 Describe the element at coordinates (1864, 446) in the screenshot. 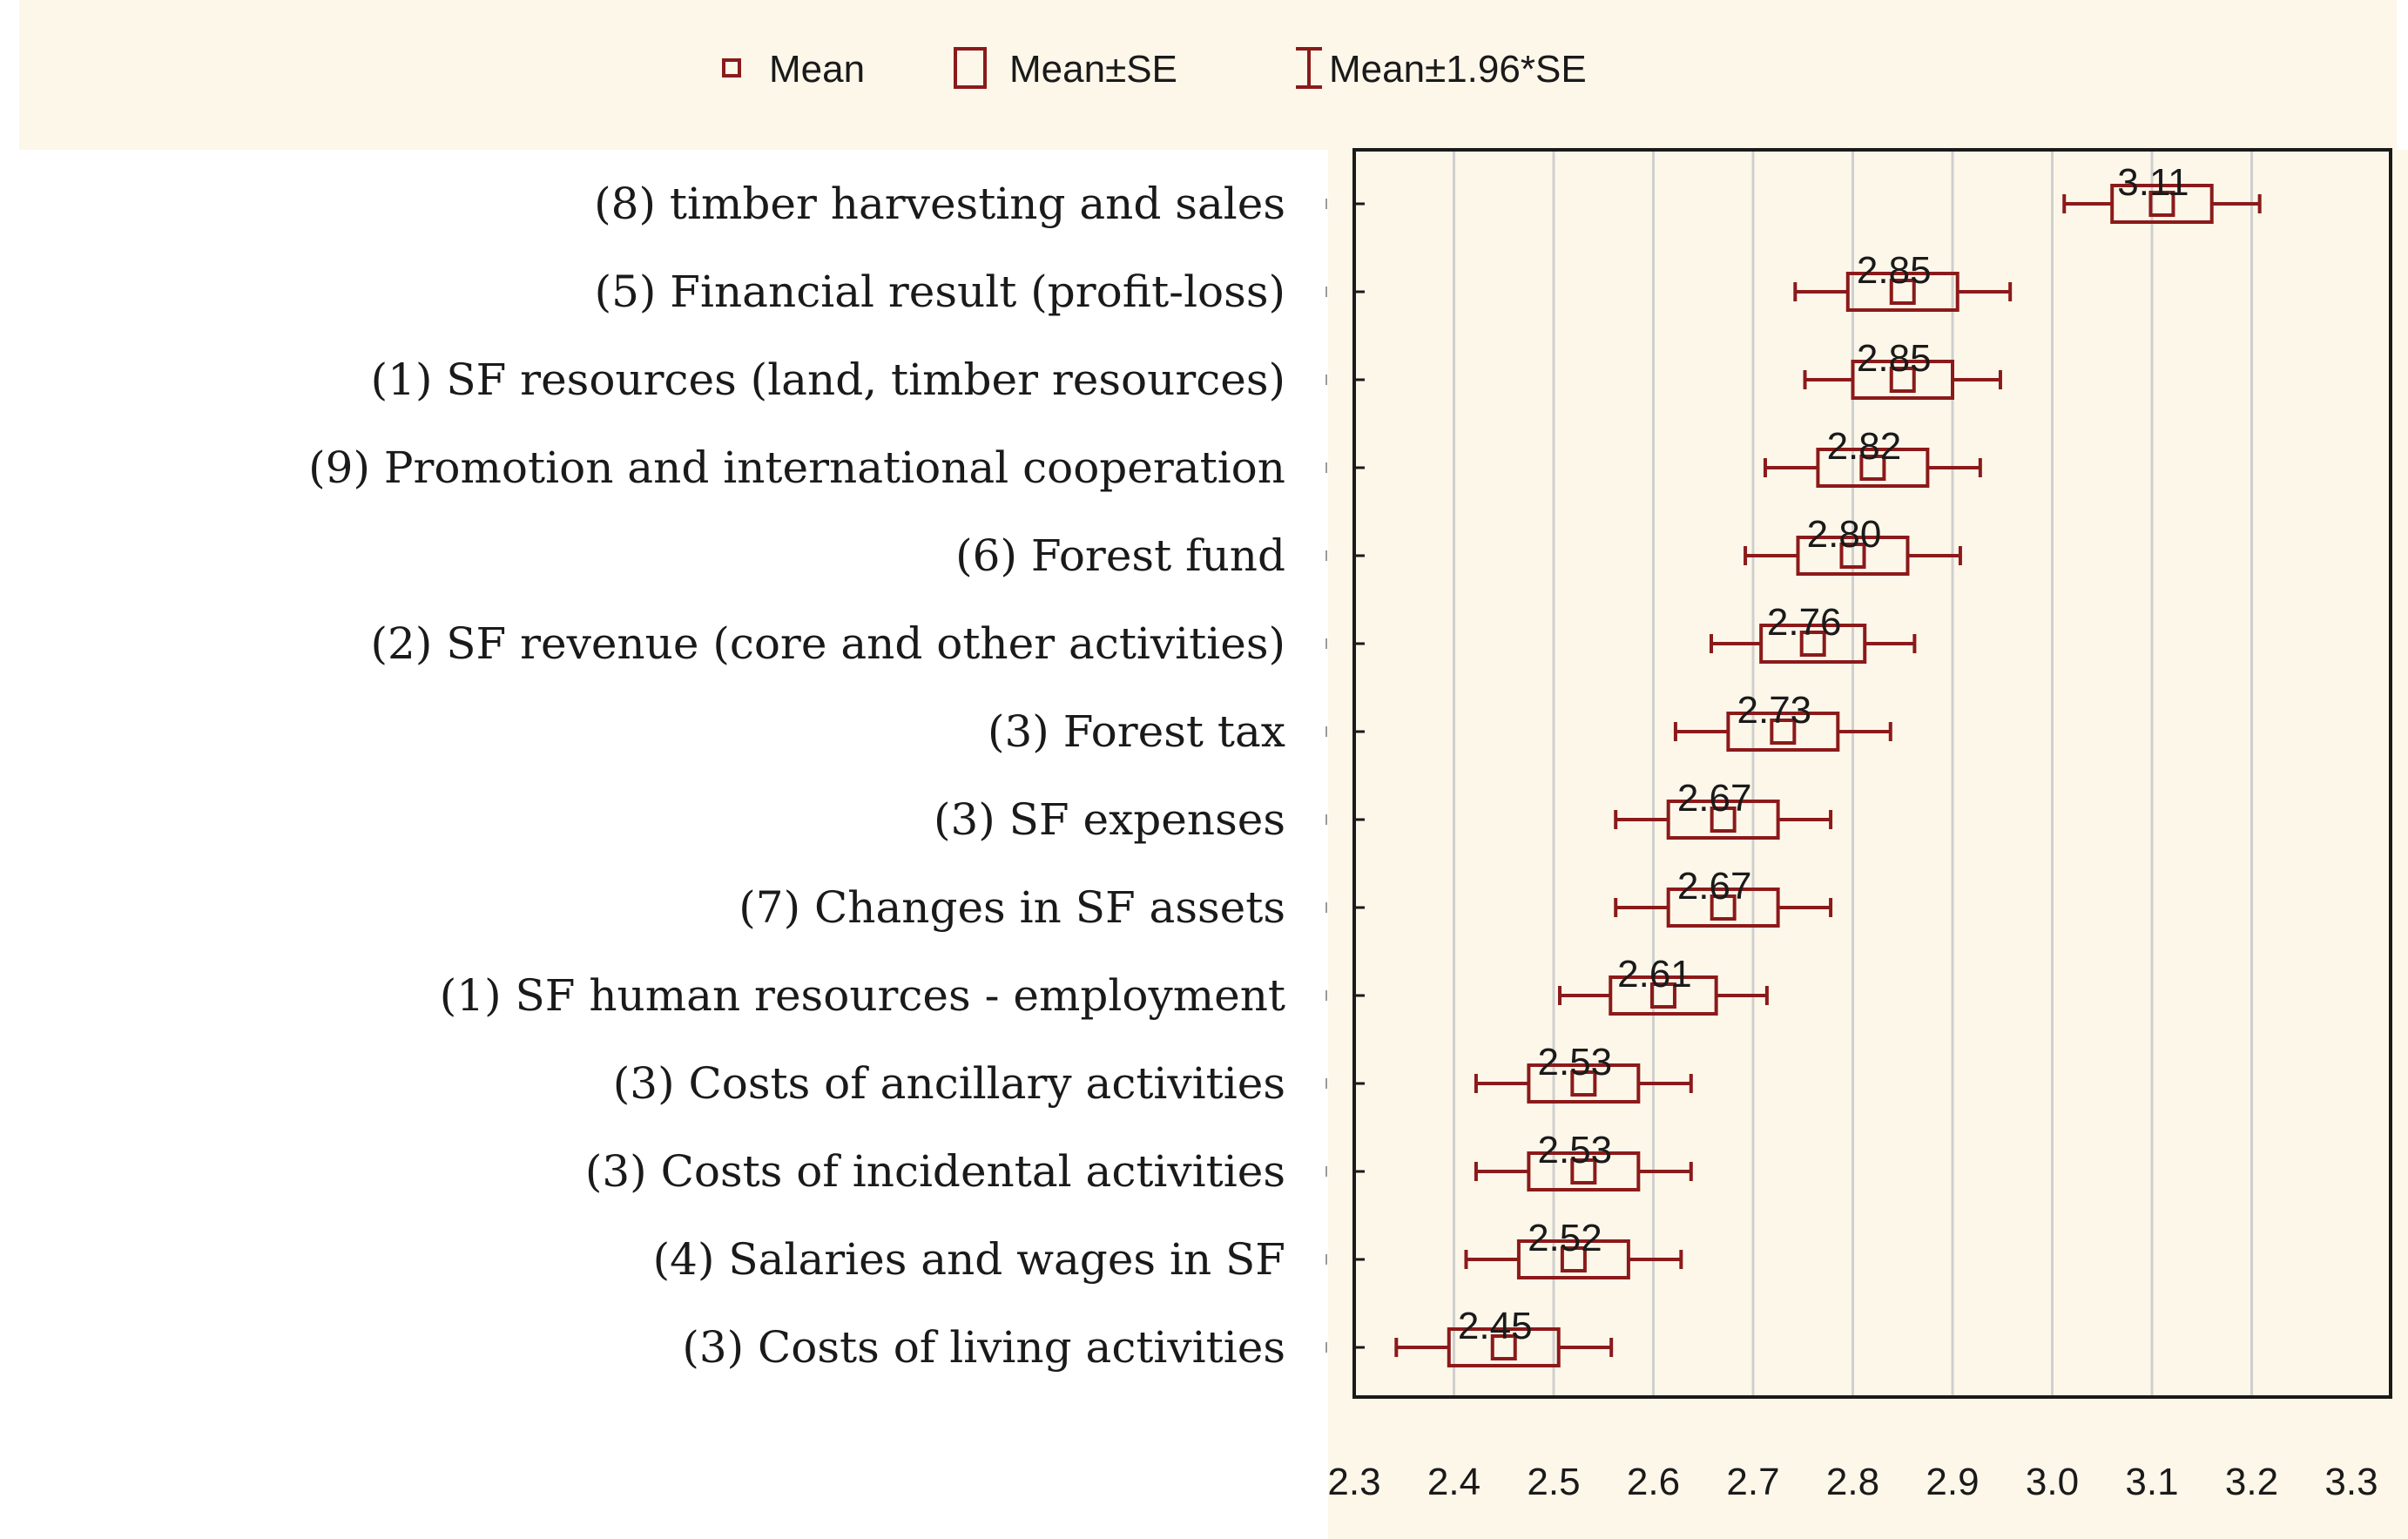

I see `data-label: 2.82` at that location.